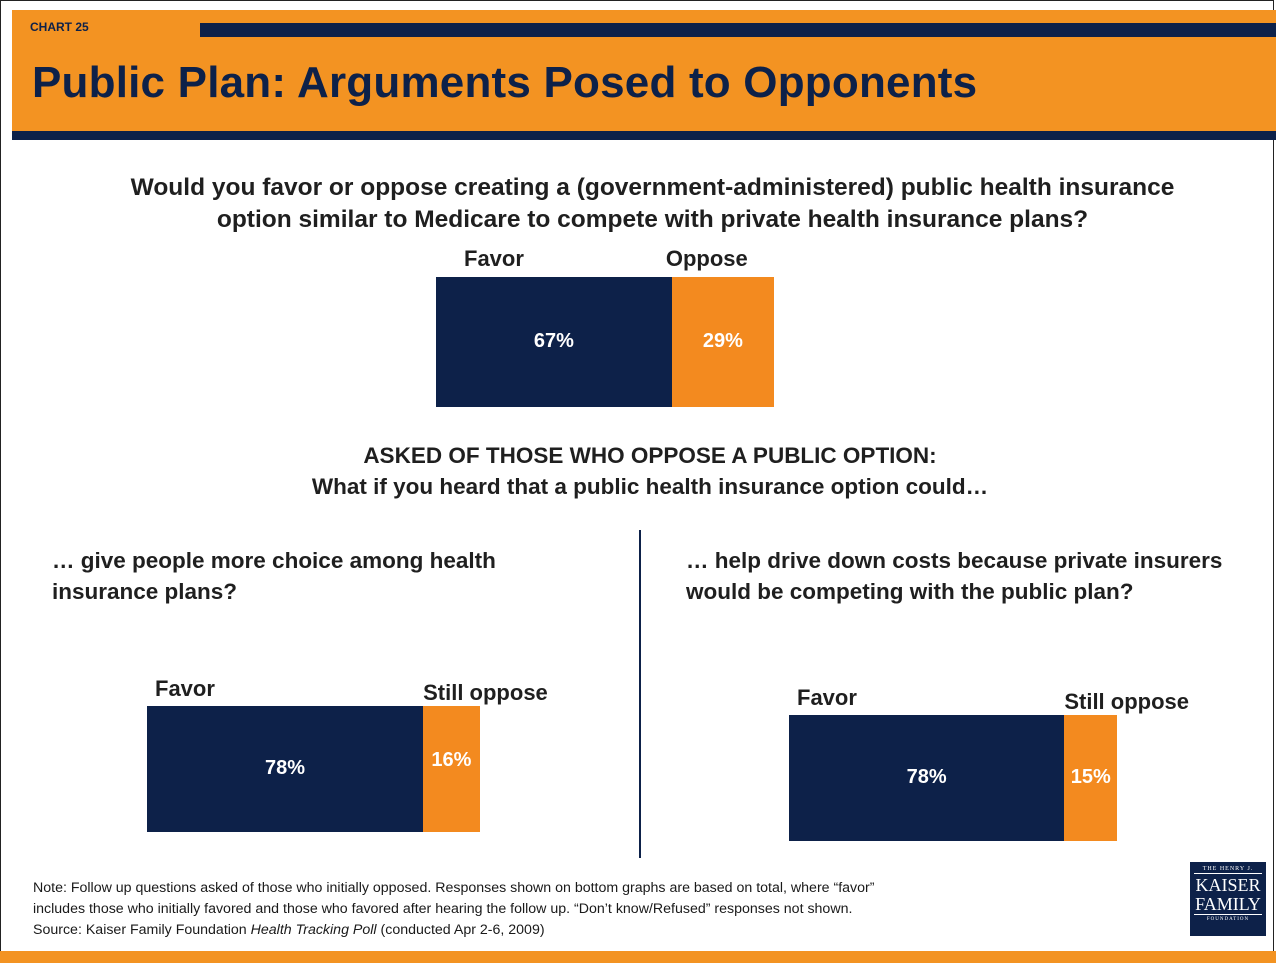  Describe the element at coordinates (640, 694) in the screenshot. I see `panel-divider` at that location.